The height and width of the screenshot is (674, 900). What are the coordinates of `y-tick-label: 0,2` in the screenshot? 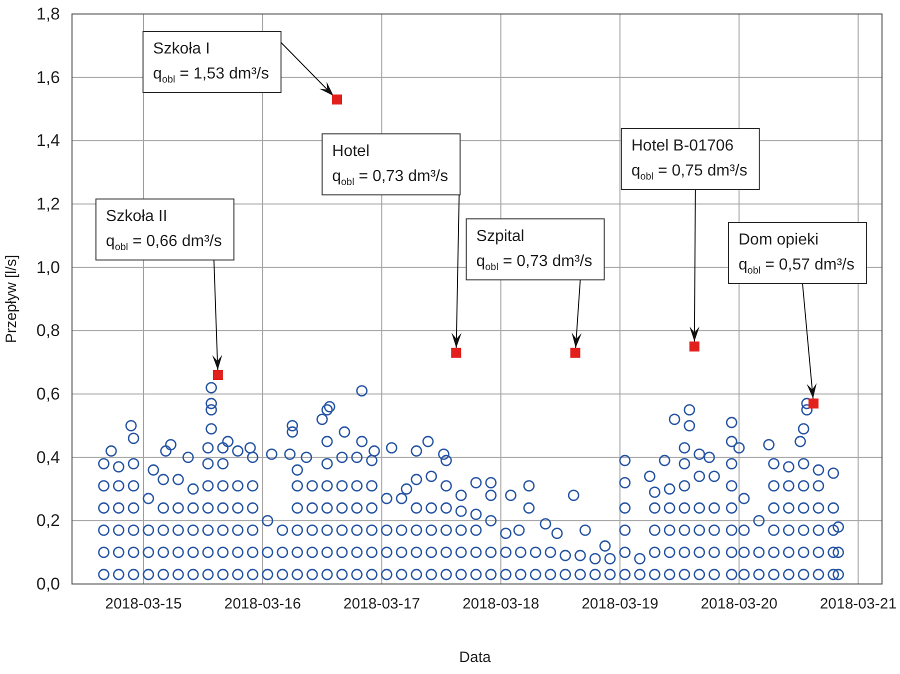 It's located at (48, 520).